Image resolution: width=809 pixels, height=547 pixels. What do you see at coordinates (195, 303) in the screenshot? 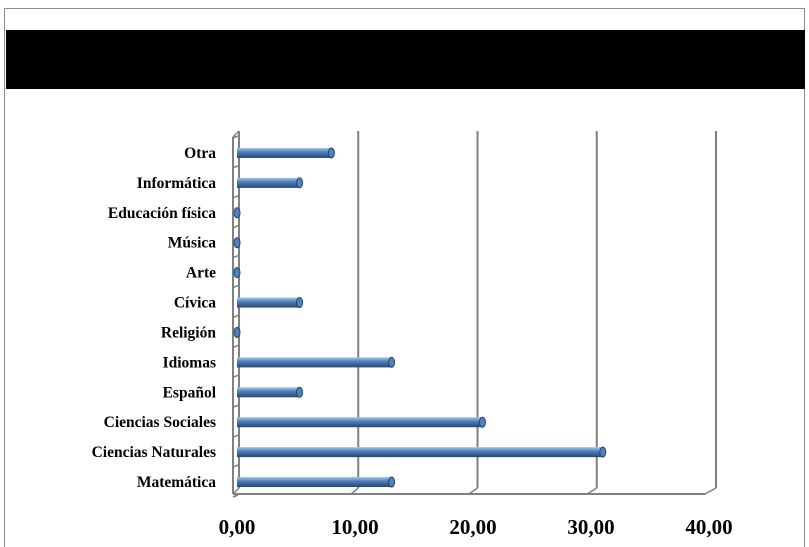
I see `category-label: Cívica` at bounding box center [195, 303].